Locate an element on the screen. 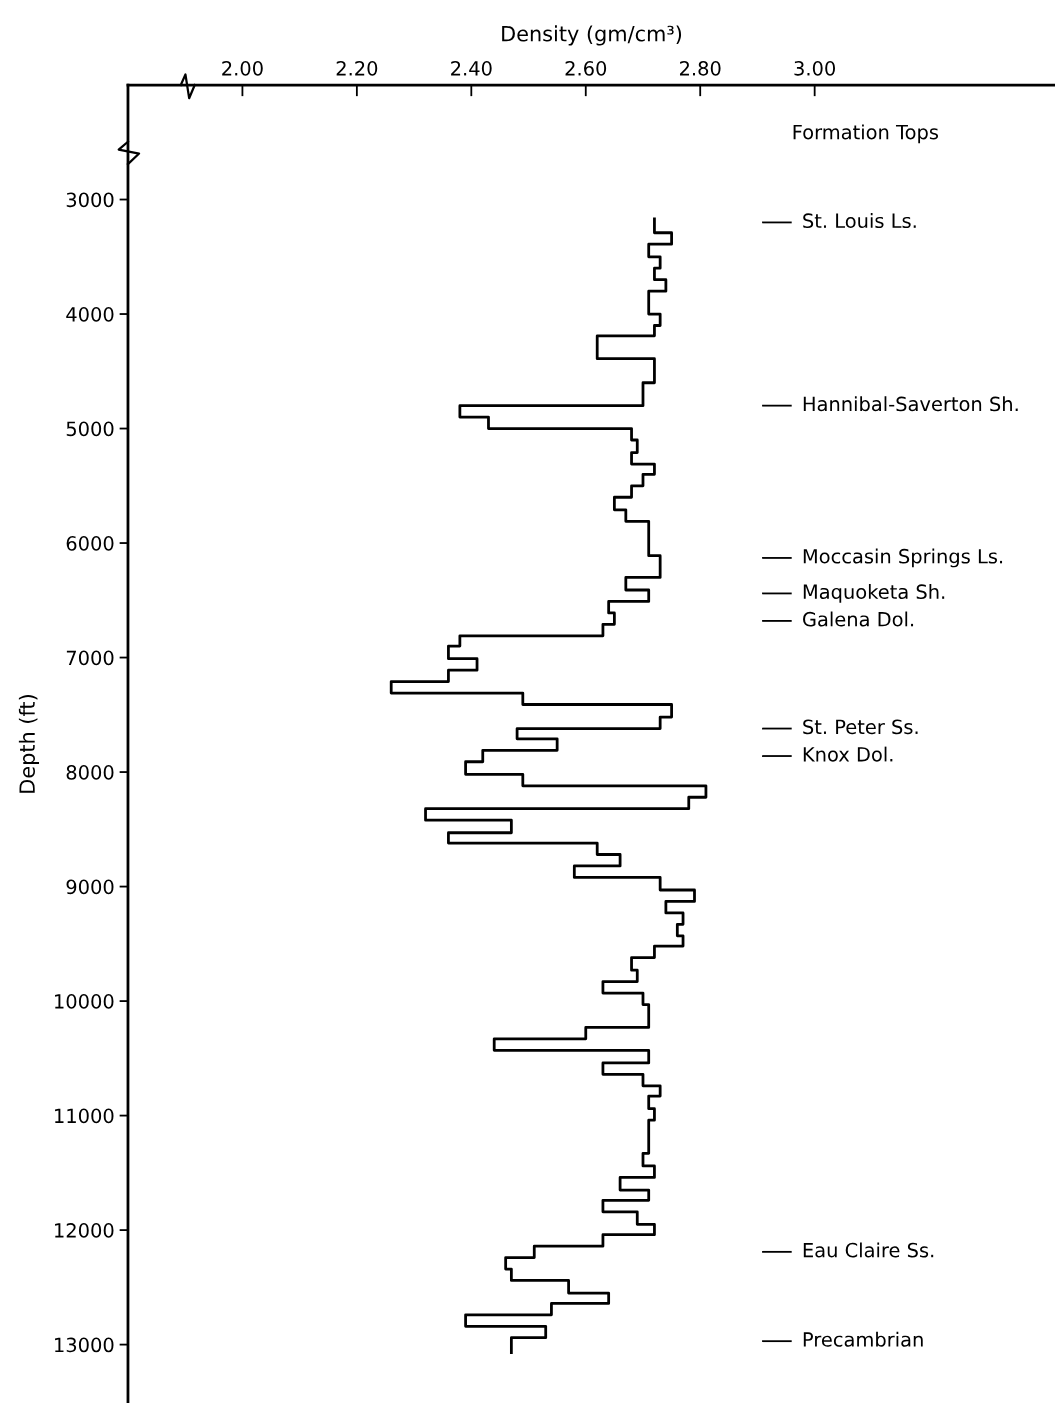 The width and height of the screenshot is (1055, 1403). ref-line-label: Maquoketa Sh. is located at coordinates (874, 593).